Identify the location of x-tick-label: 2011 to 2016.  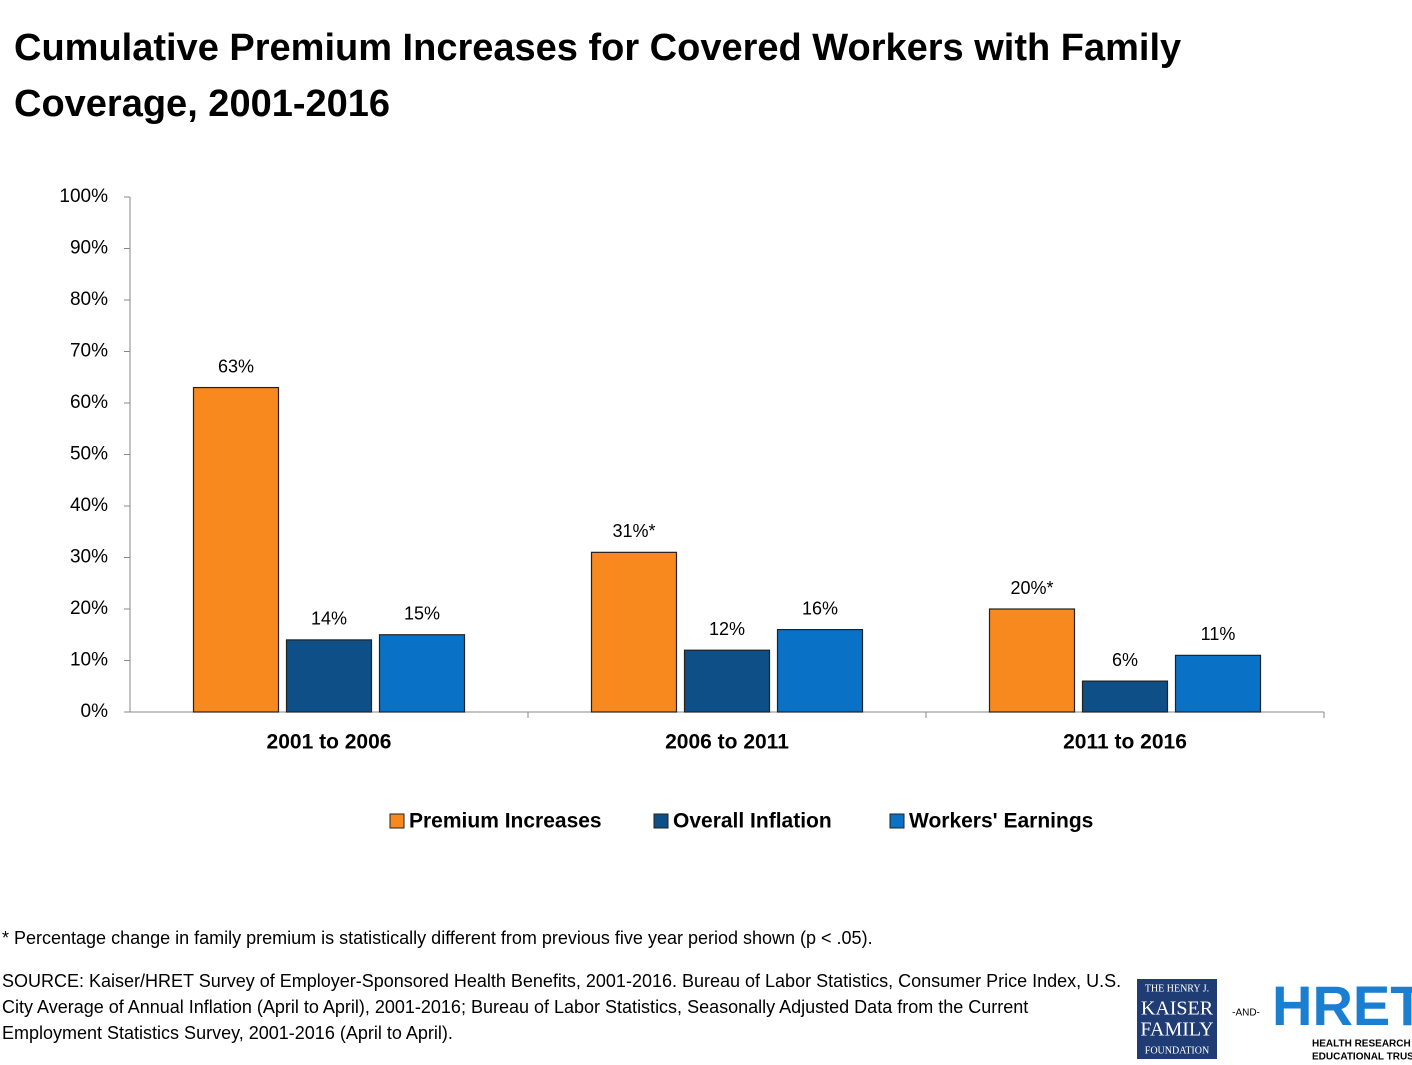
(1125, 742).